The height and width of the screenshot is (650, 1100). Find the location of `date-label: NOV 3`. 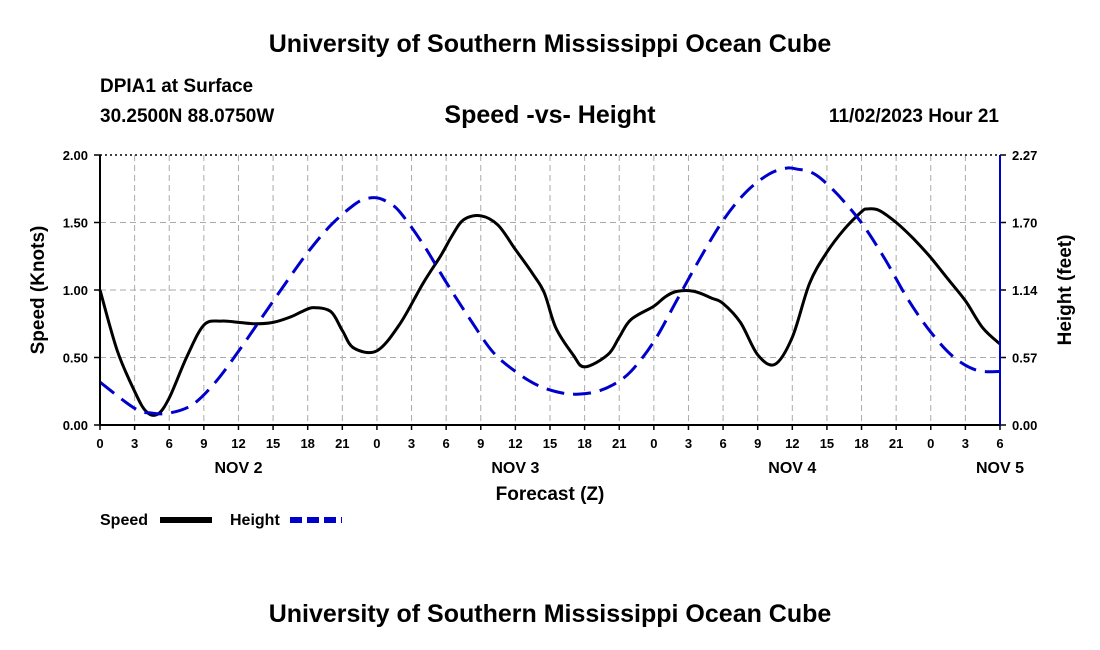

date-label: NOV 3 is located at coordinates (515, 468).